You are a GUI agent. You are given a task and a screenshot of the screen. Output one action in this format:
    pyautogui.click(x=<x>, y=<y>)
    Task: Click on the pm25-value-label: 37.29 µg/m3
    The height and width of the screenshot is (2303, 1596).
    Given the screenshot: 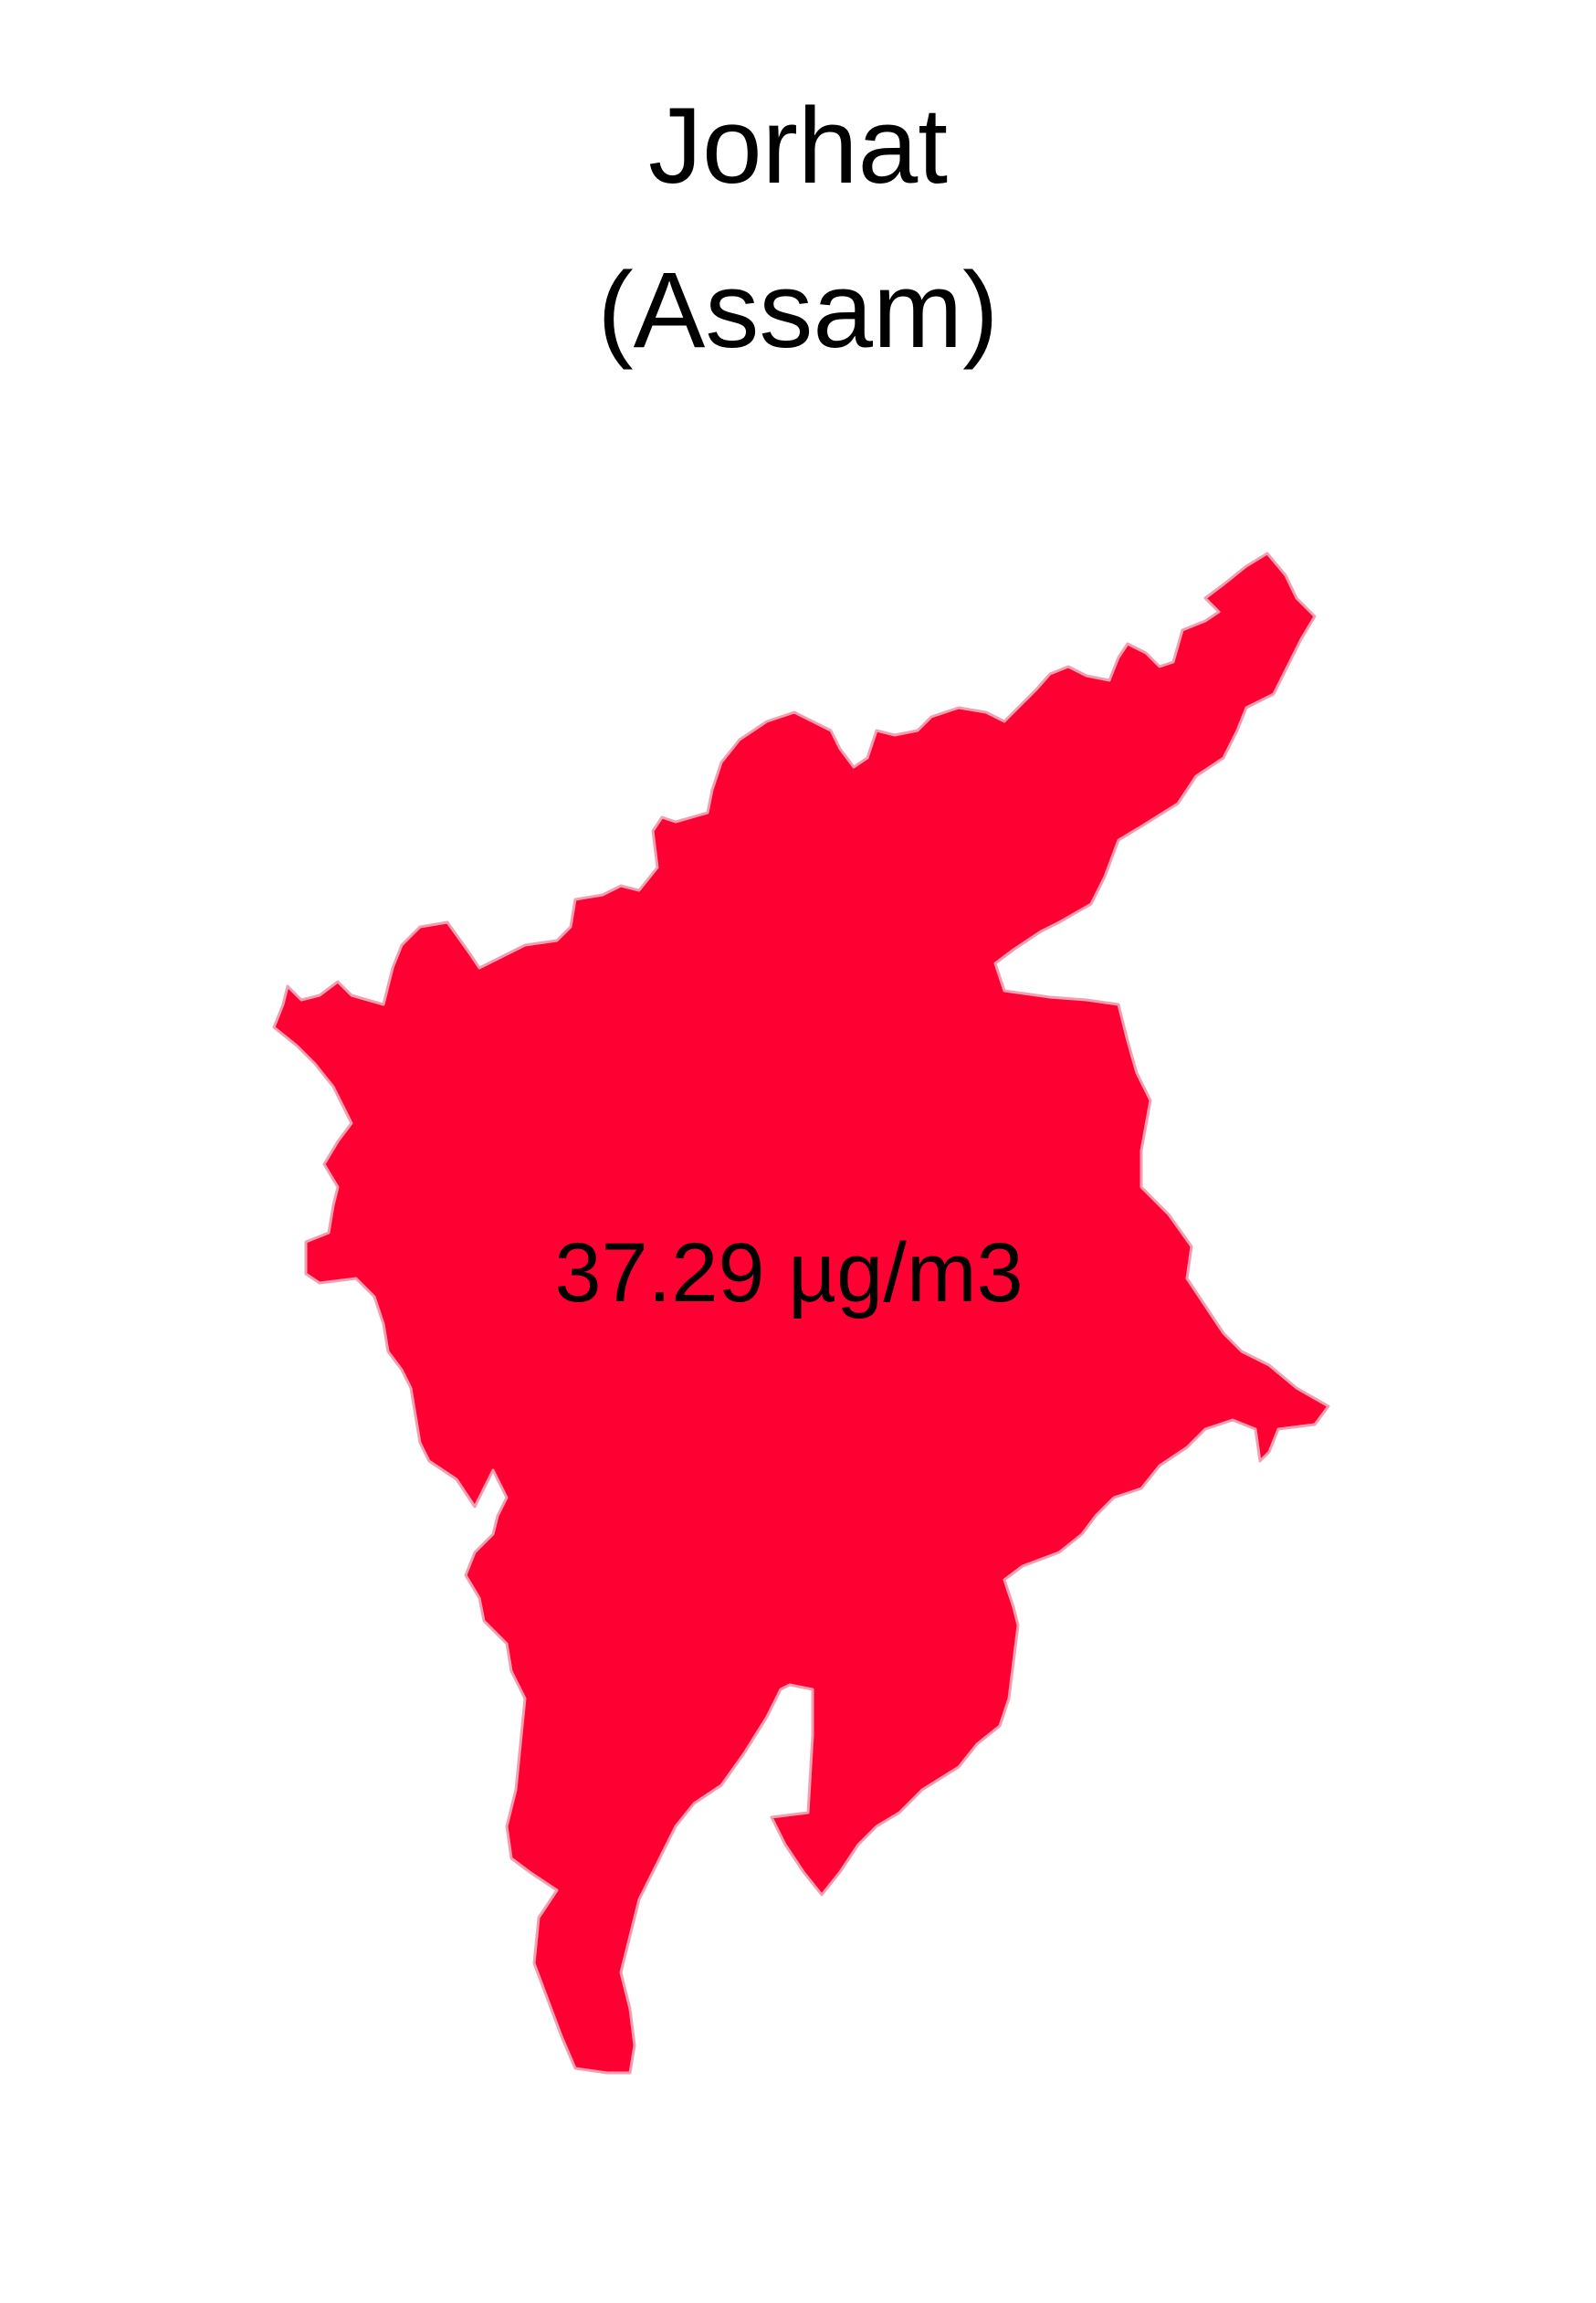 What is the action you would take?
    pyautogui.click(x=788, y=1273)
    